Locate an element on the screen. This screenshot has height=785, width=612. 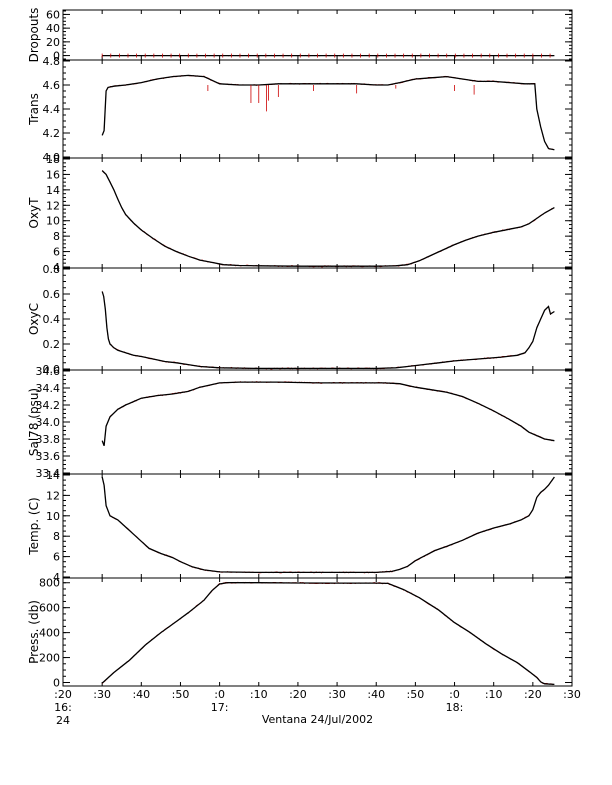
y-tick-label: 33.6 is located at coordinates (48, 456).